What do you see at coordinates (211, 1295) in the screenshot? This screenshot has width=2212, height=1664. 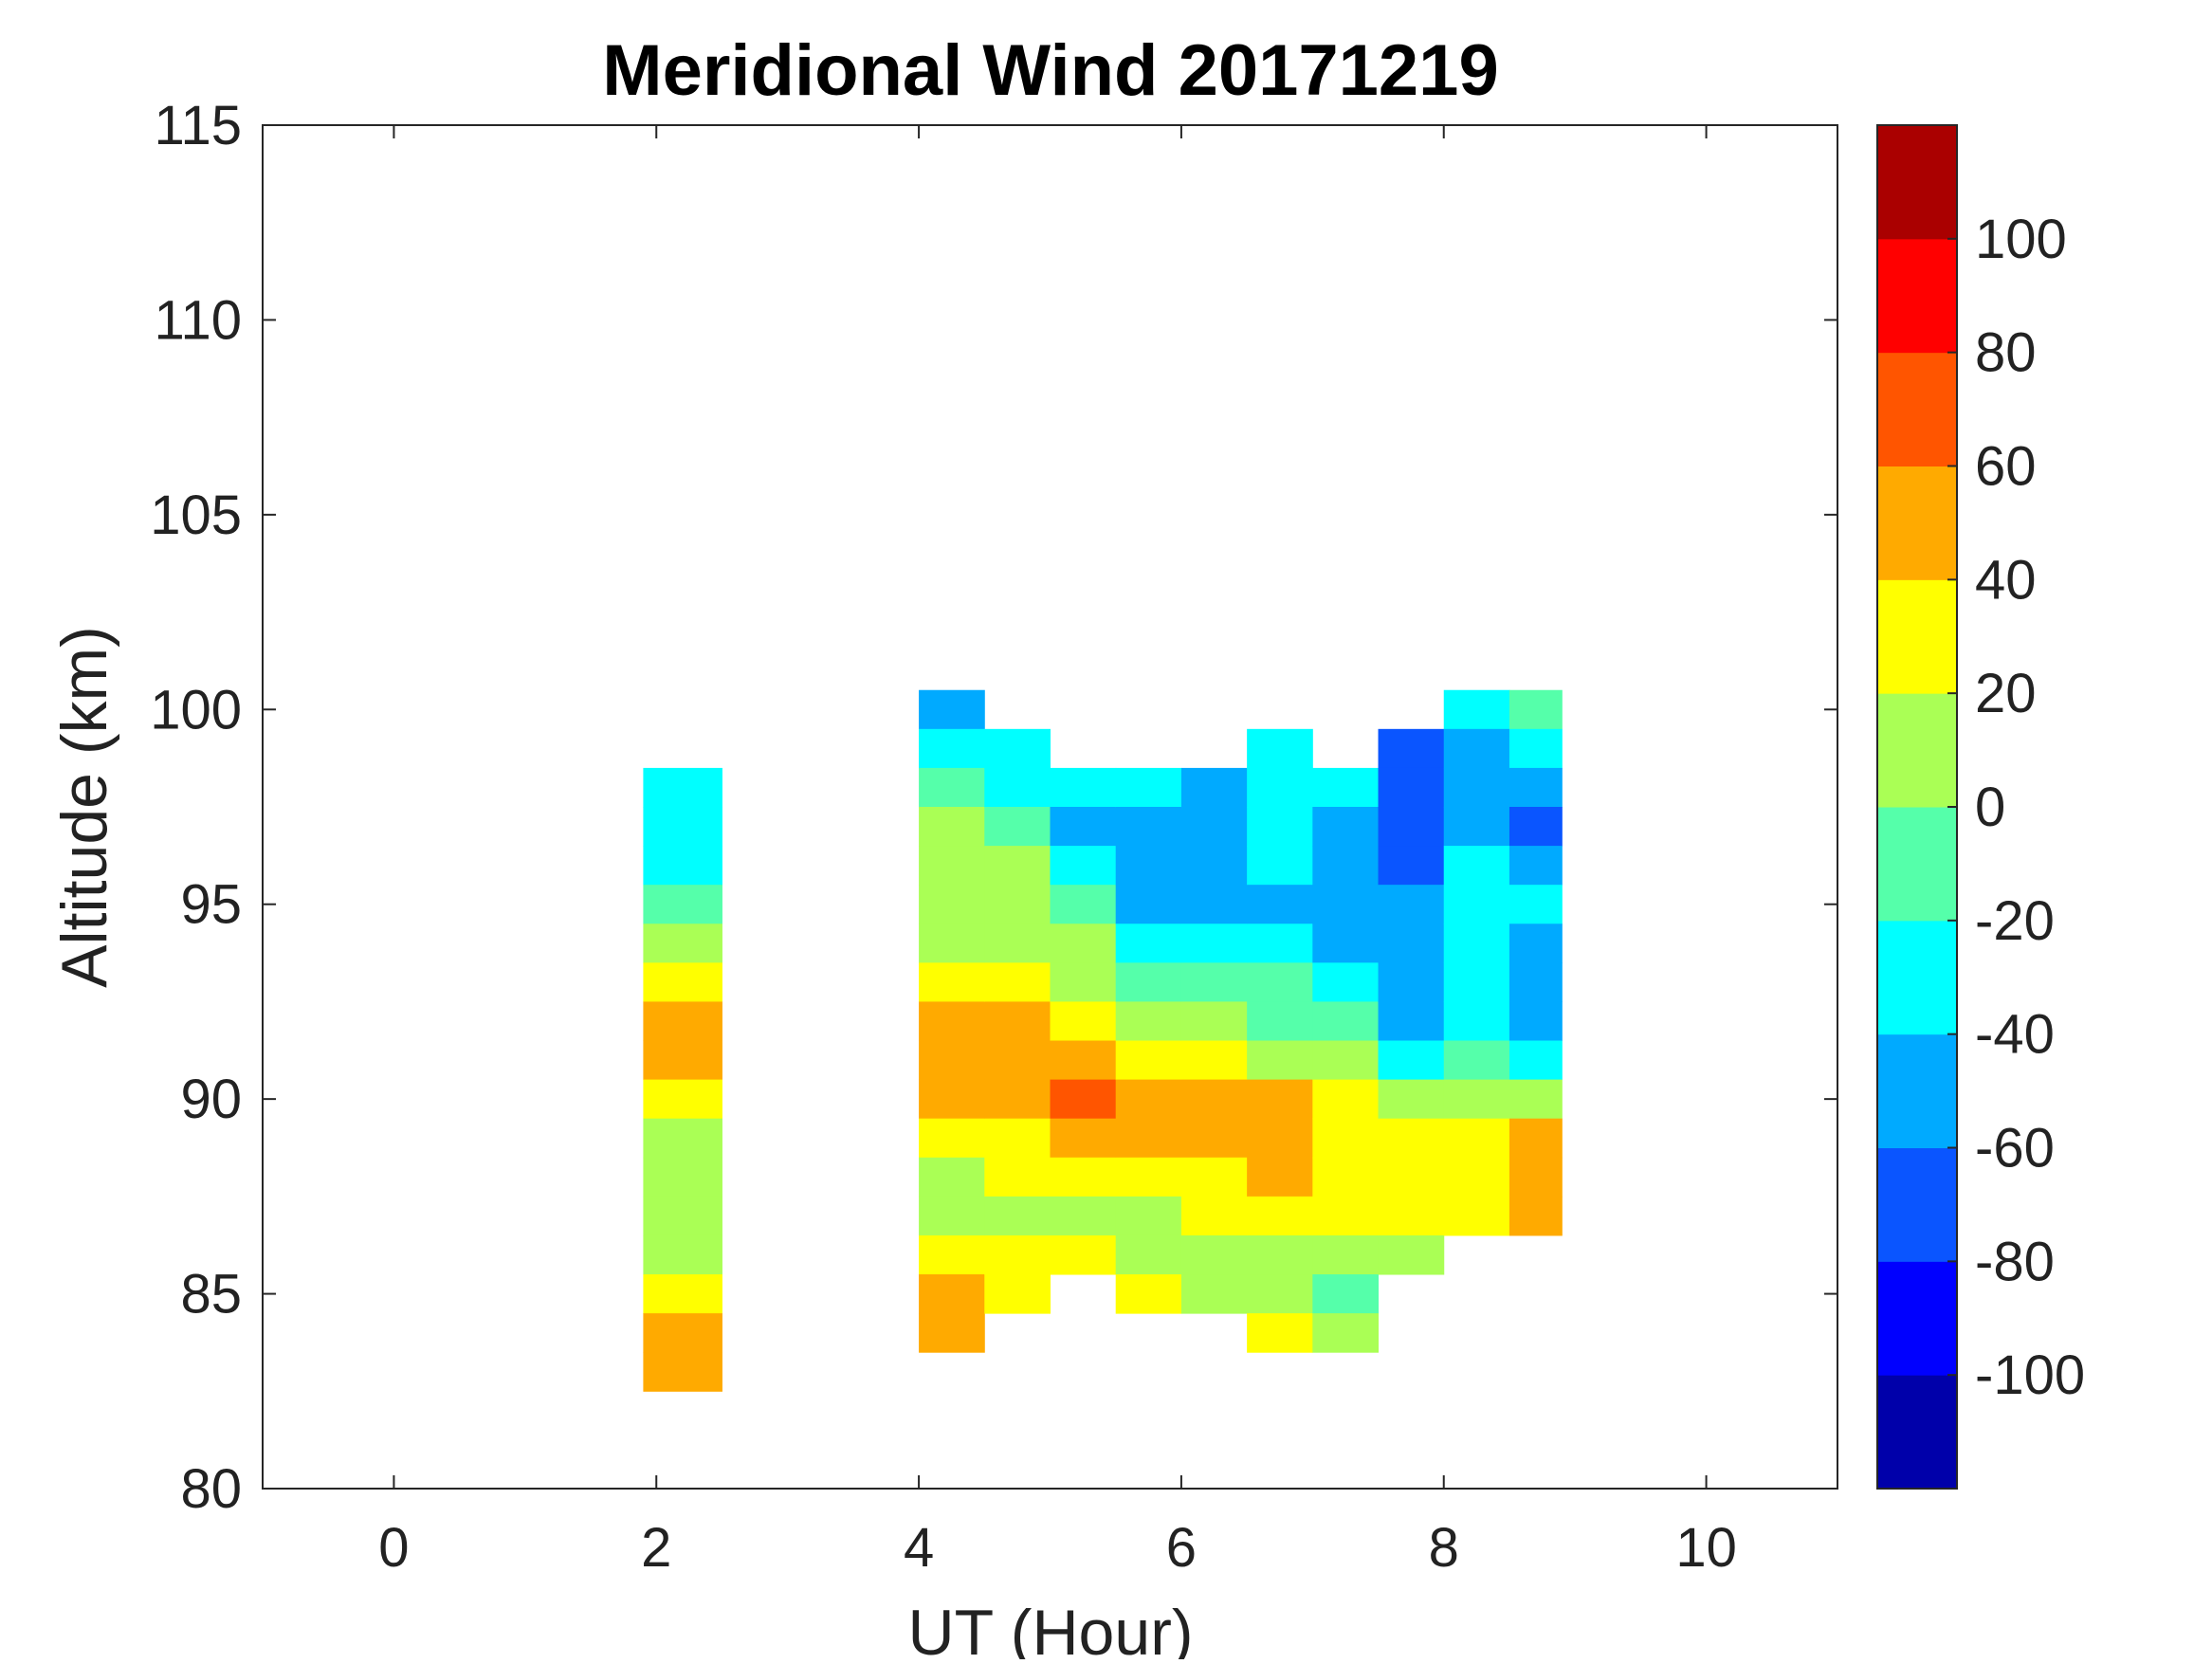 I see `y-tick-label: 85` at bounding box center [211, 1295].